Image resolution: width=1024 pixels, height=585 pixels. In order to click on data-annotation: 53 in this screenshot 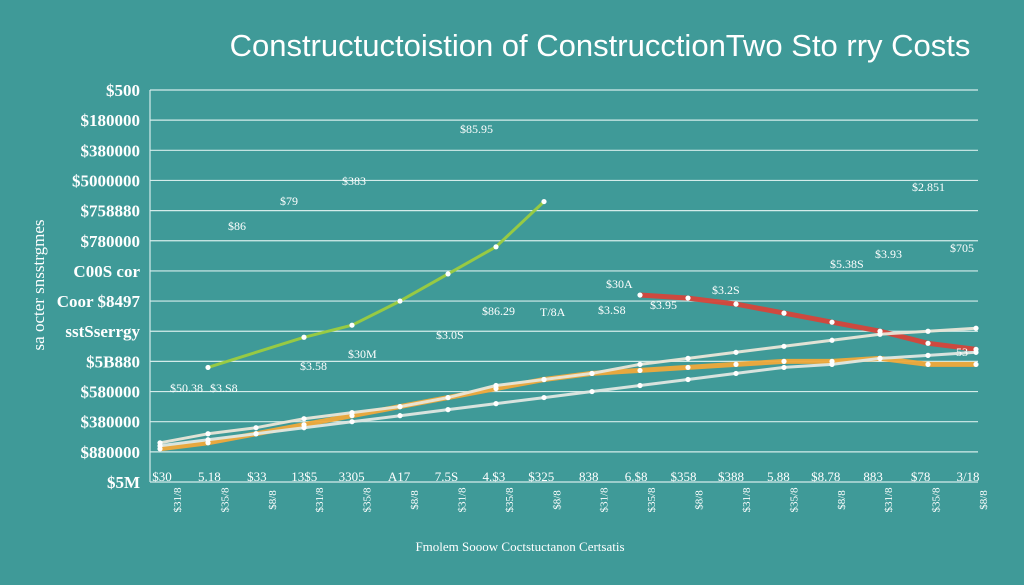, I will do `click(962, 352)`.